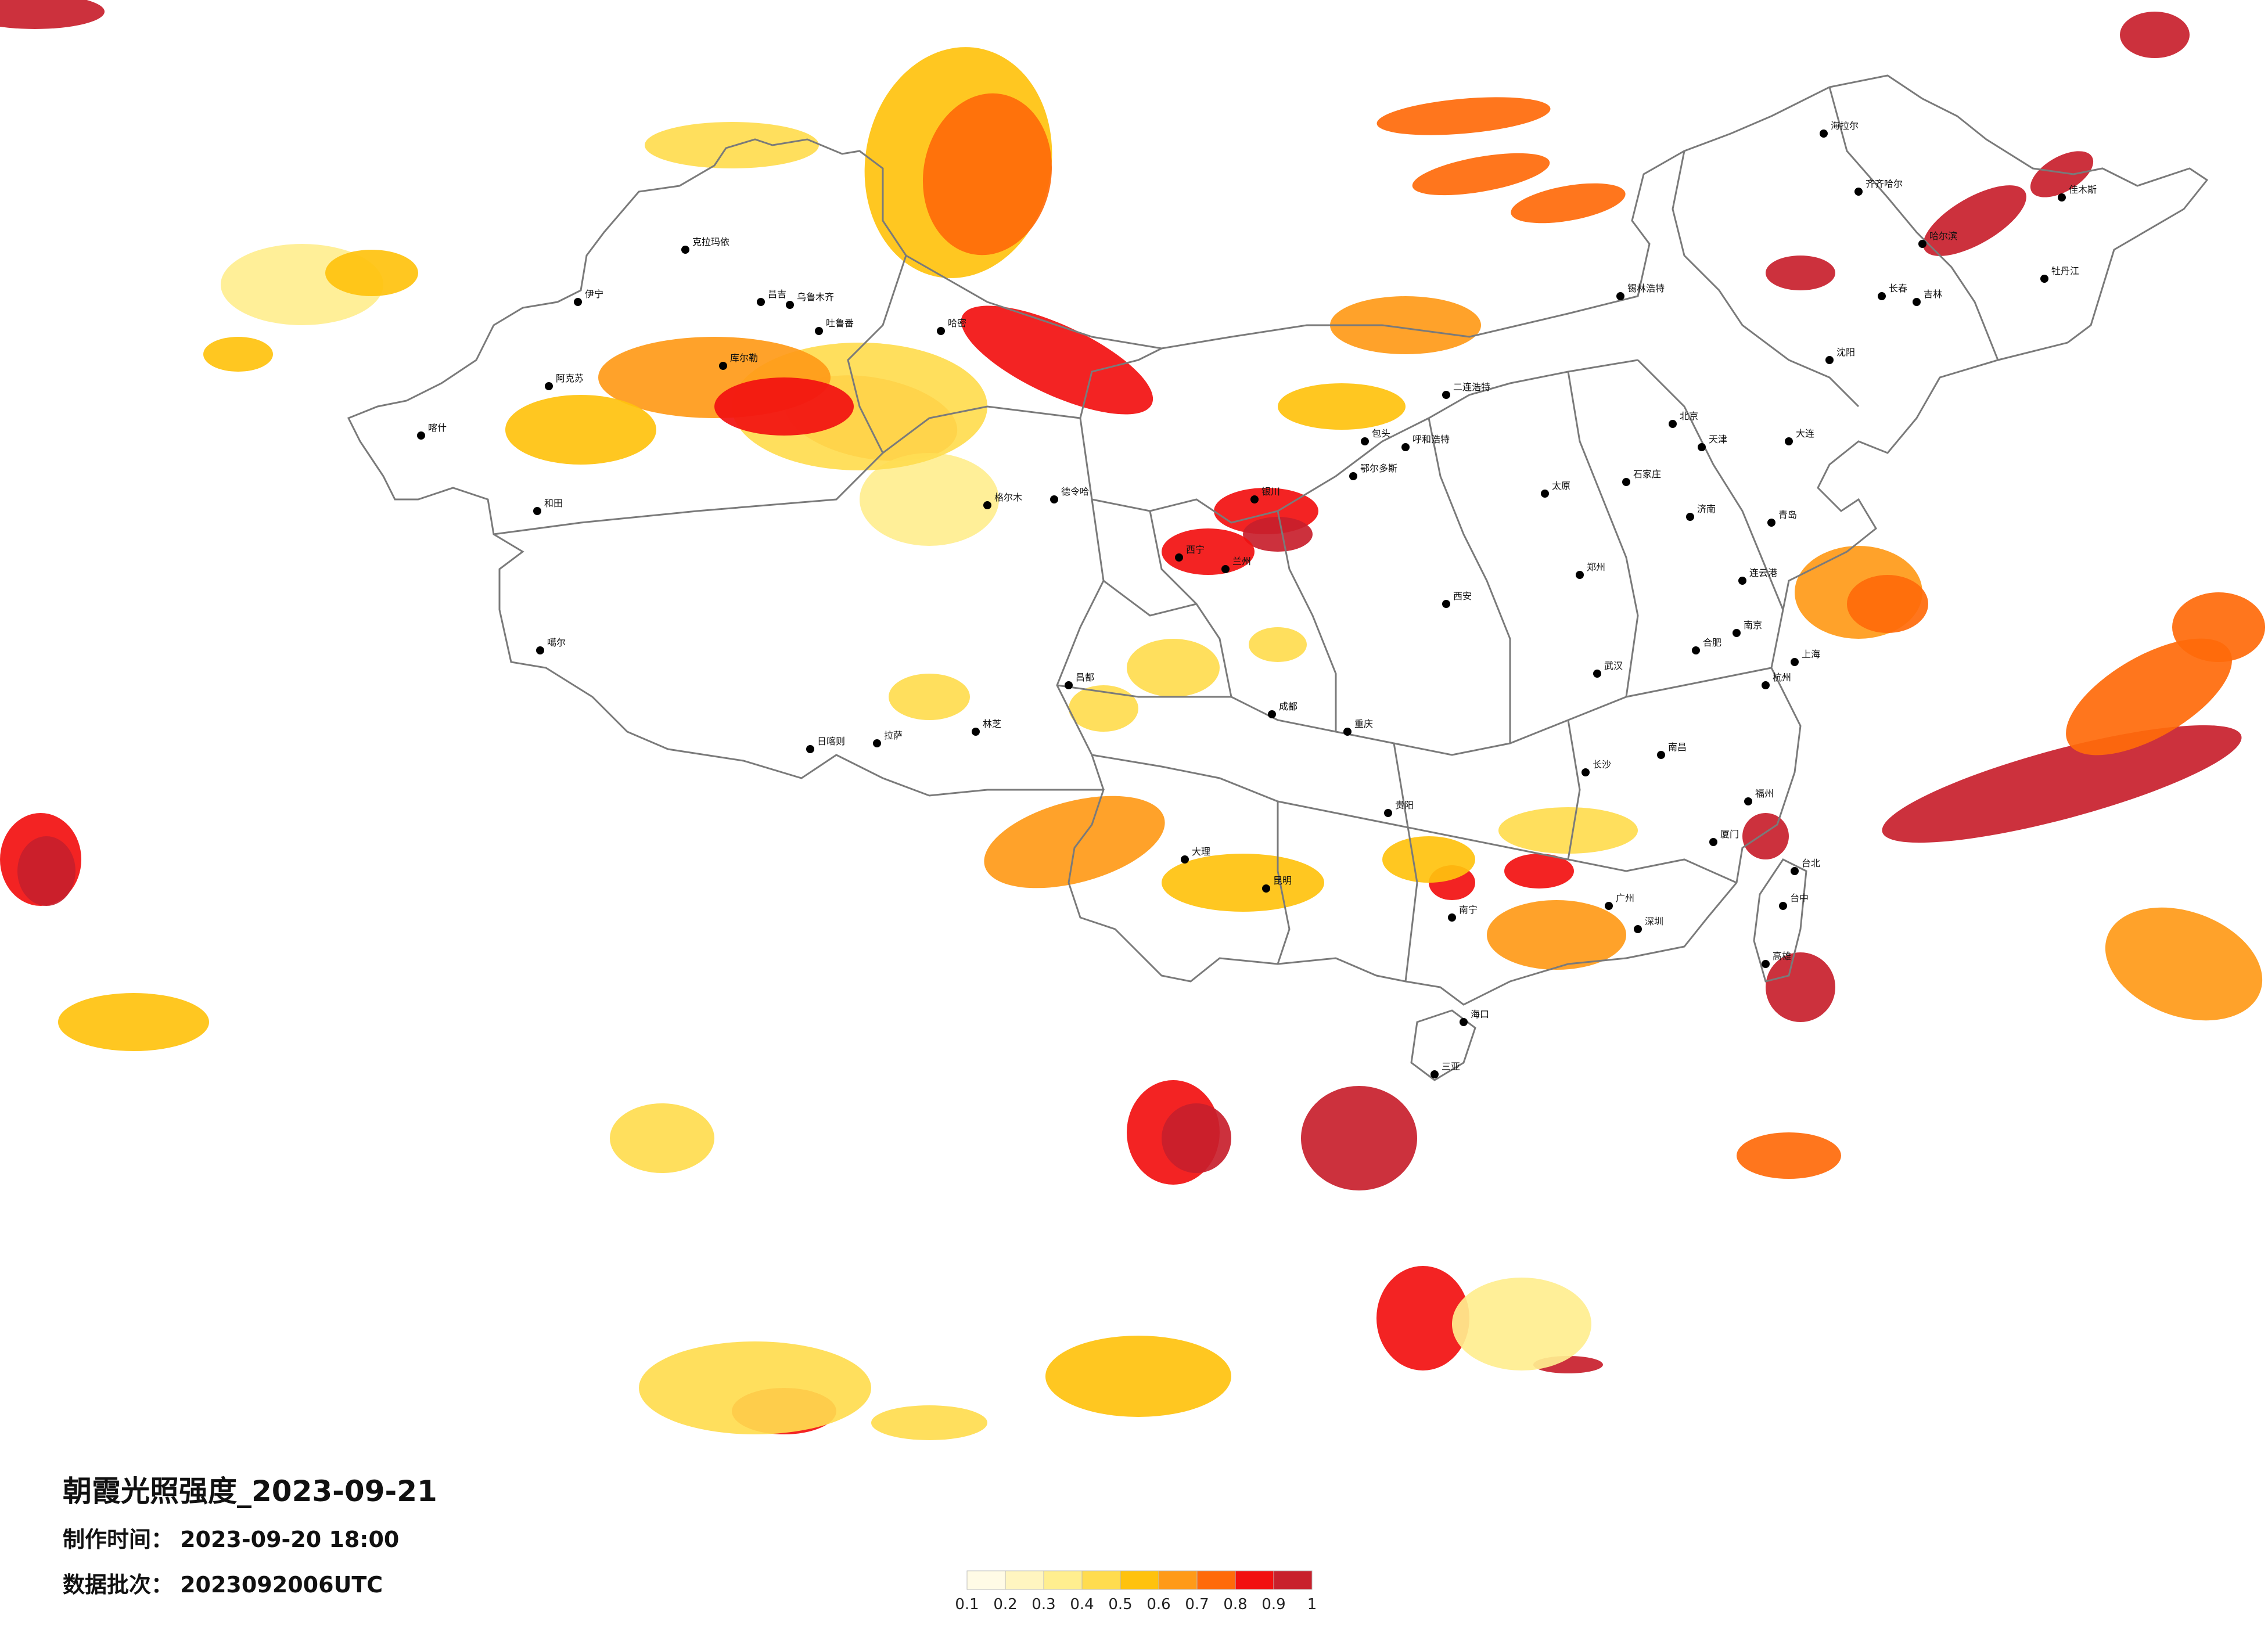  Describe the element at coordinates (888, 739) in the screenshot. I see `city-marker: 拉萨` at that location.